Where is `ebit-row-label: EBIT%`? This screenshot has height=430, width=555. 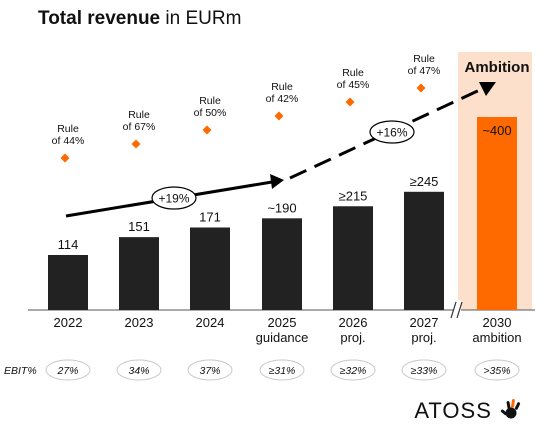
ebit-row-label: EBIT% is located at coordinates (20, 371).